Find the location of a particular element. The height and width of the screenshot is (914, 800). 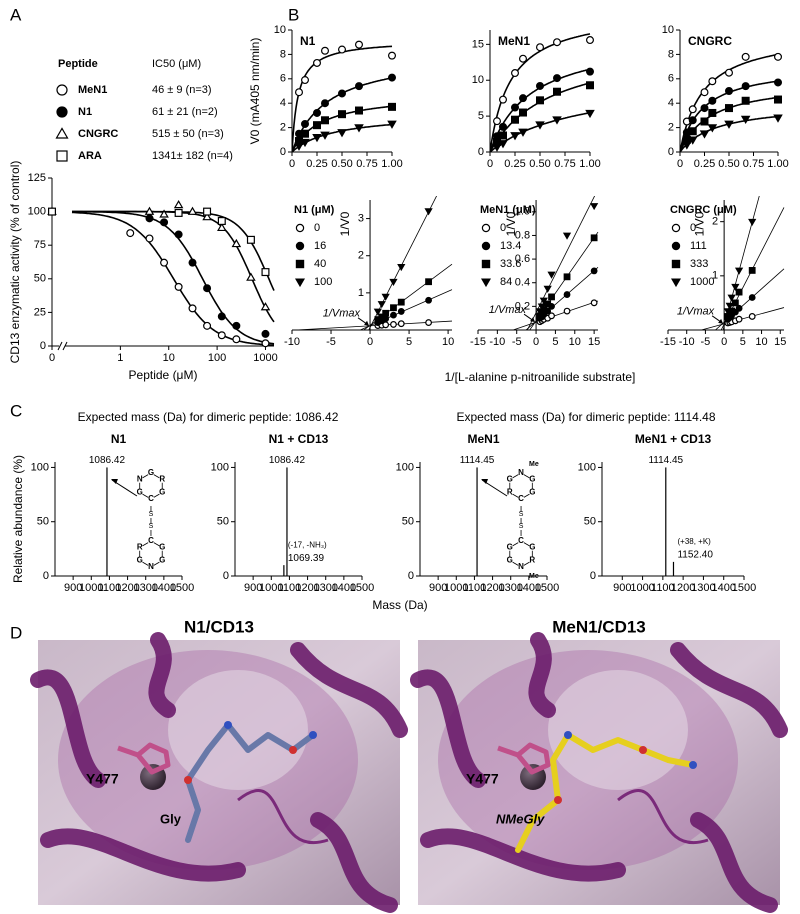

table-cell: N1 is located at coordinates (85, 112).